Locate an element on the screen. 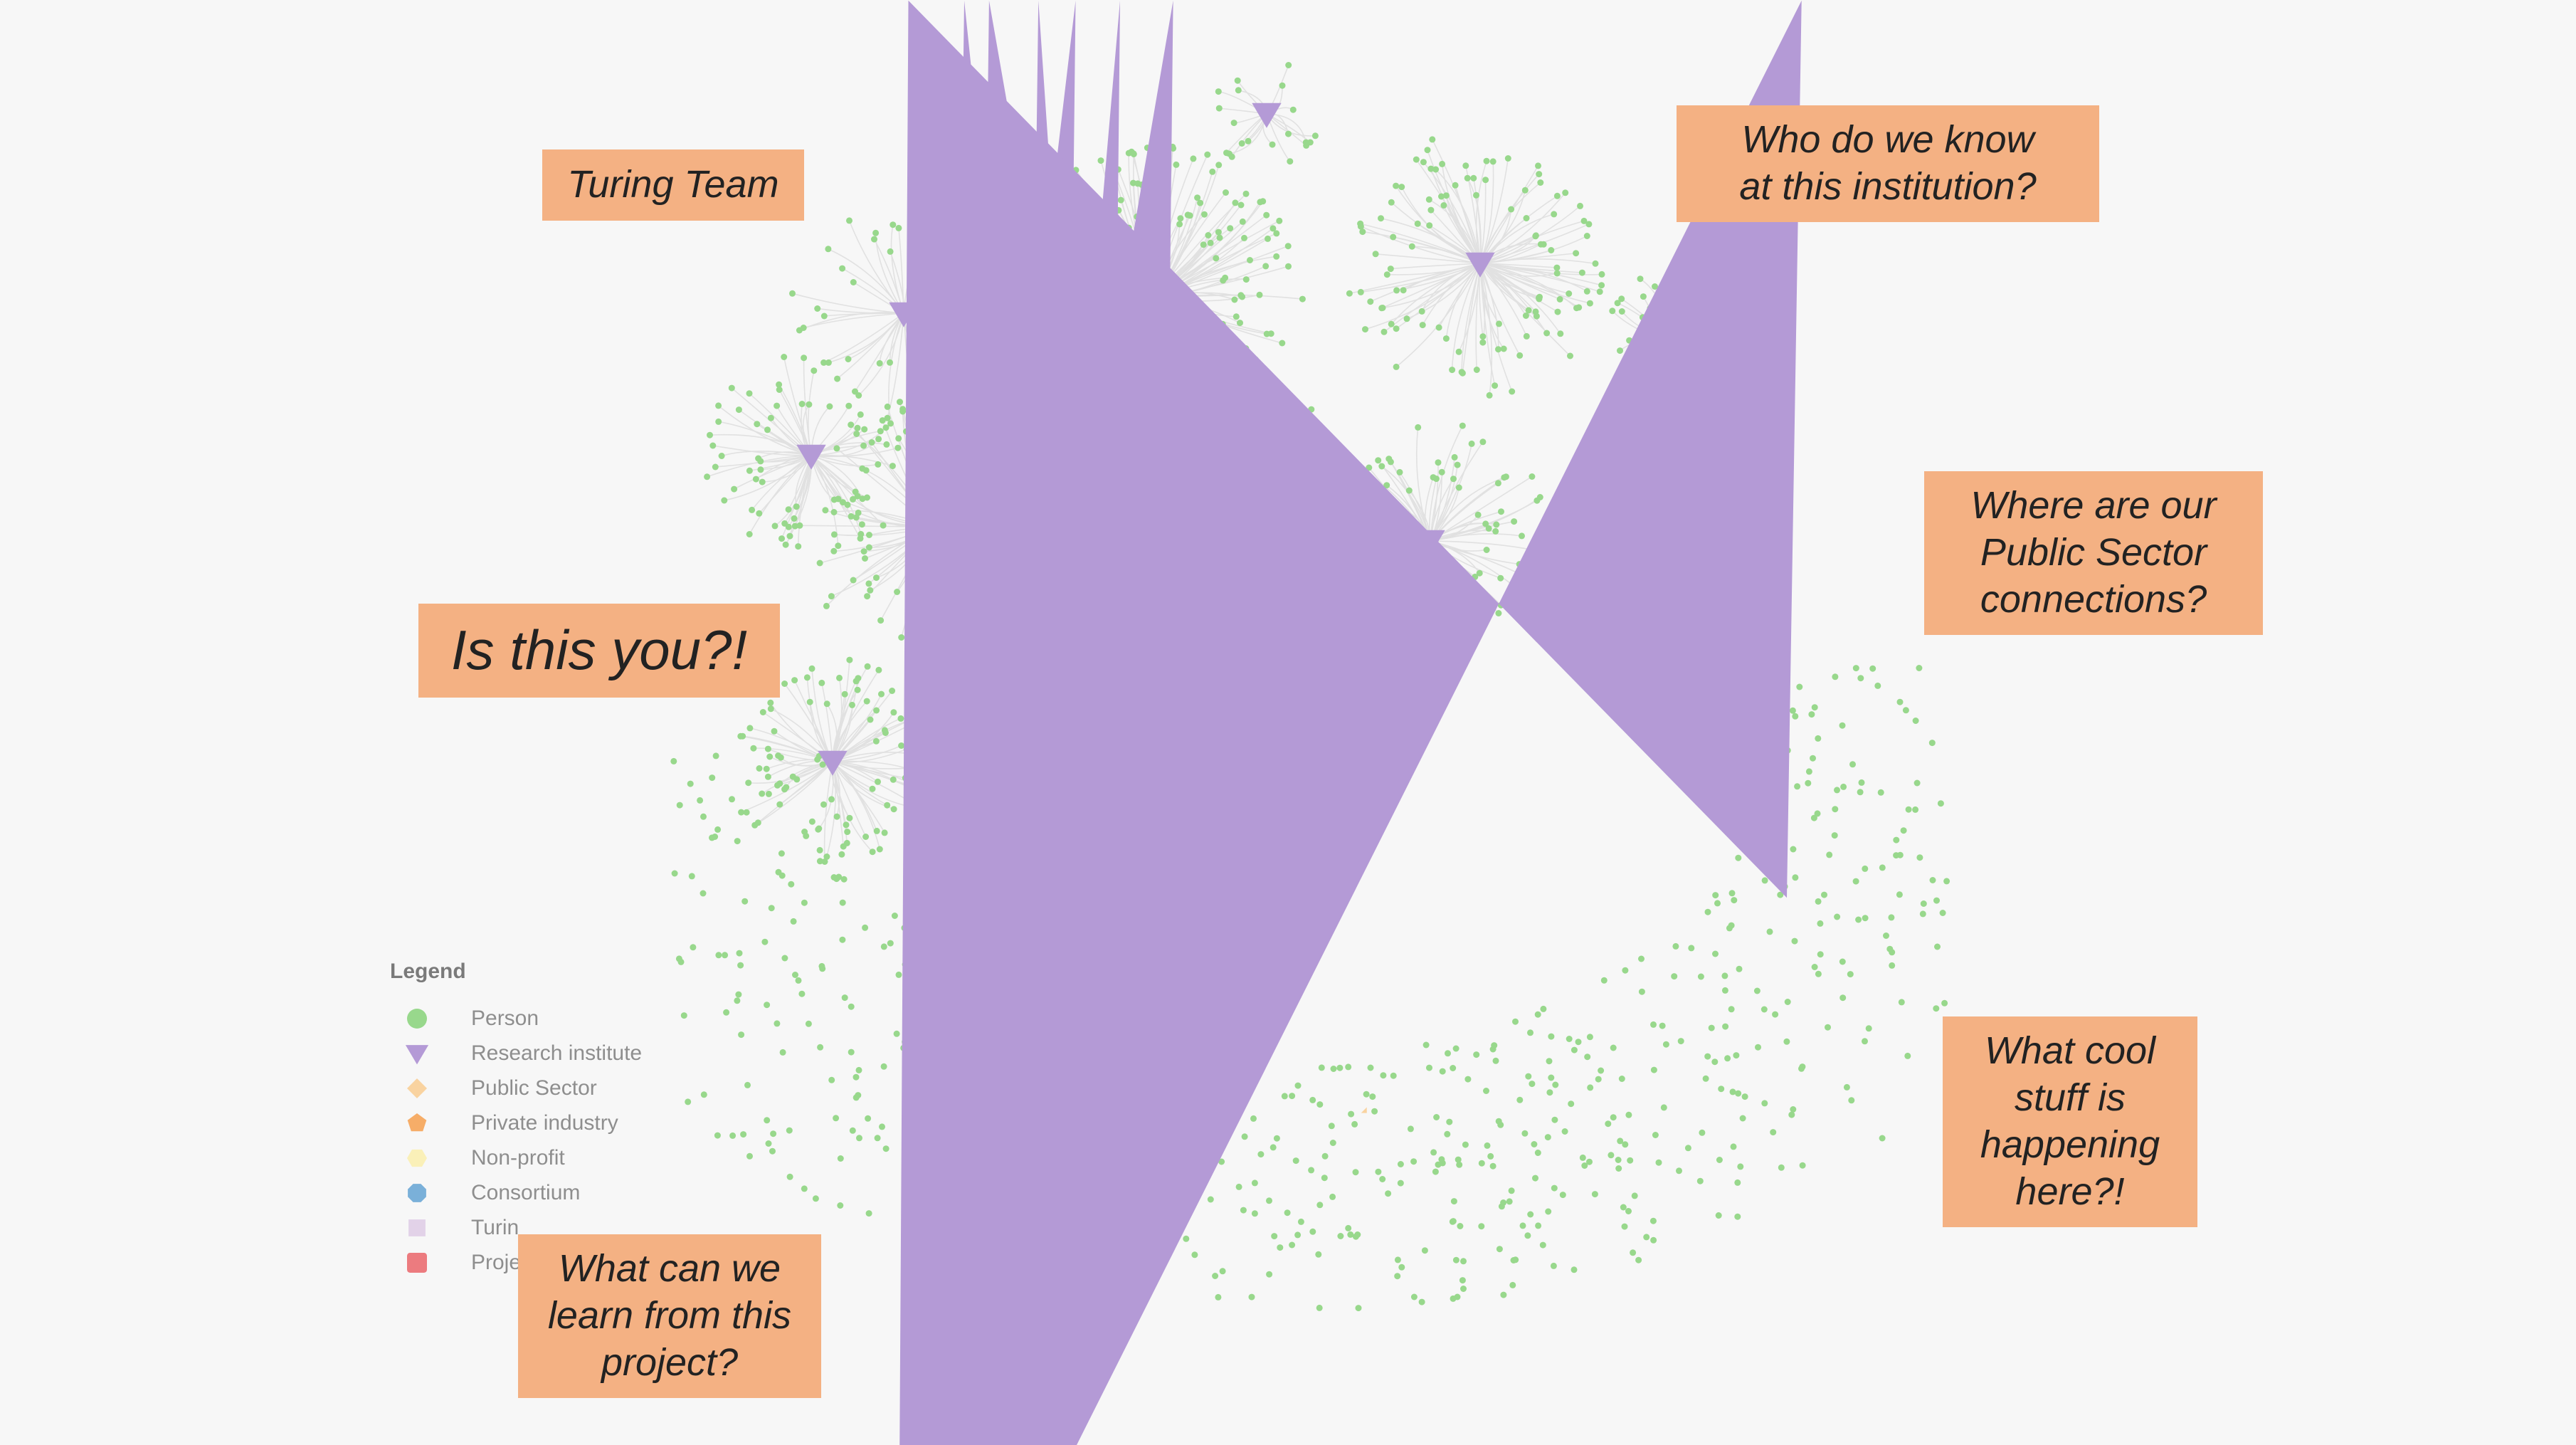 The height and width of the screenshot is (1445, 2576). legend-hexagon-icon is located at coordinates (417, 1158).